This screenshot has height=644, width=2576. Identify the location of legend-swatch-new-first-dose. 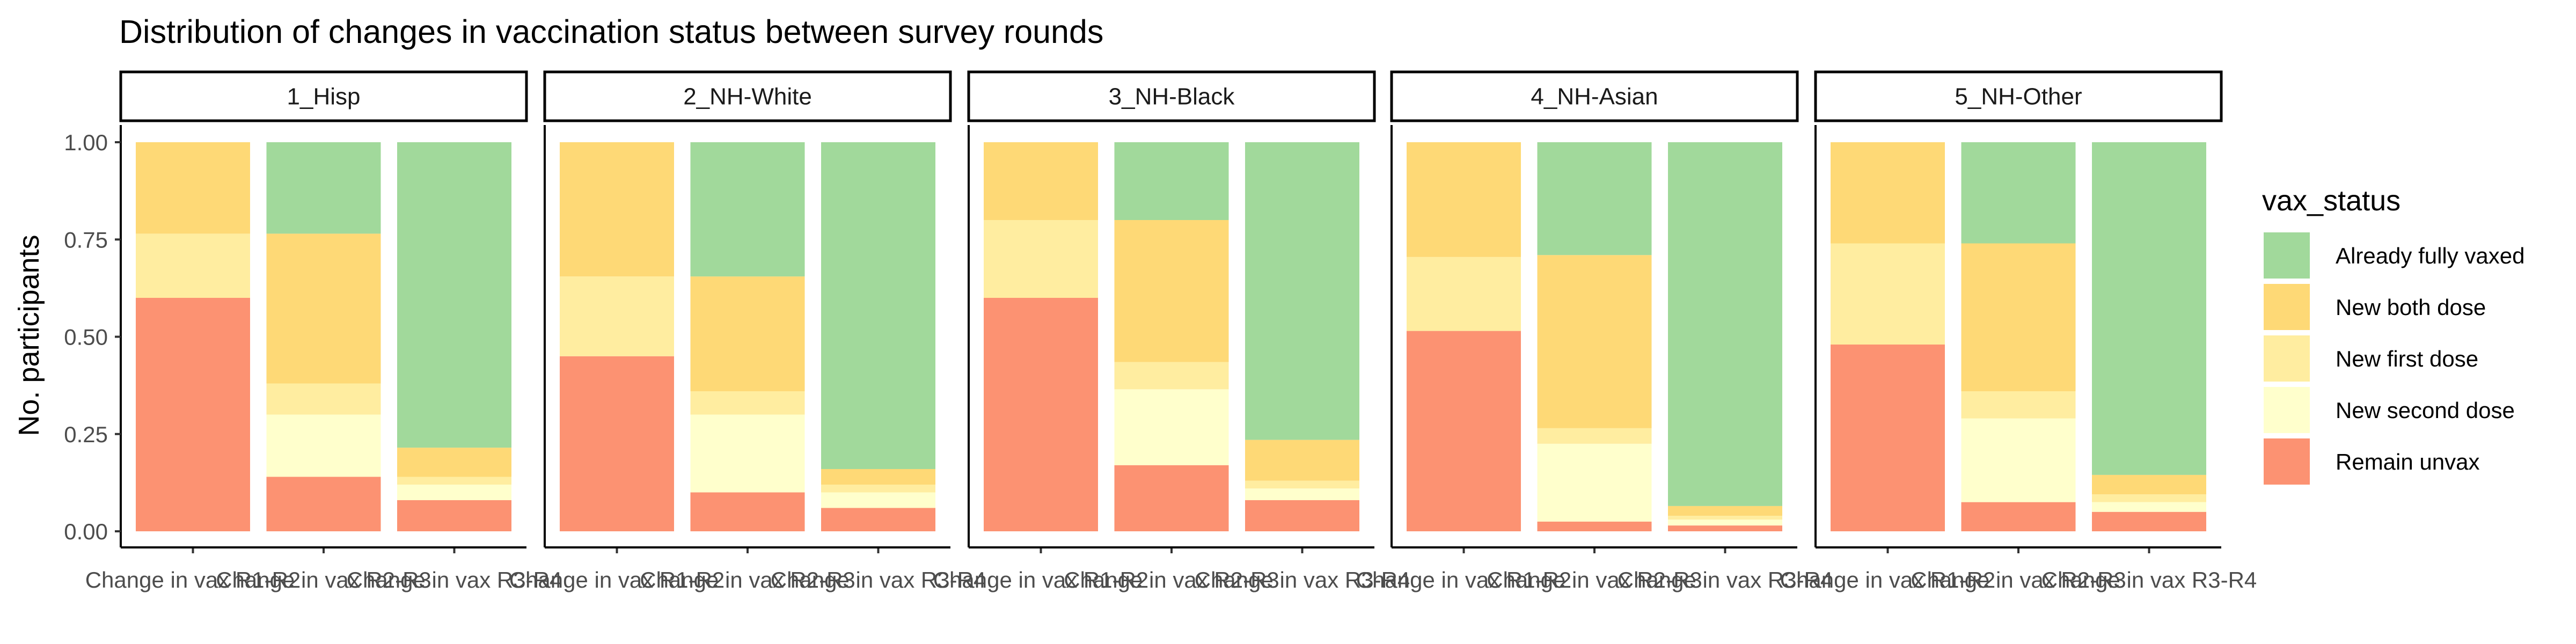
(2287, 358).